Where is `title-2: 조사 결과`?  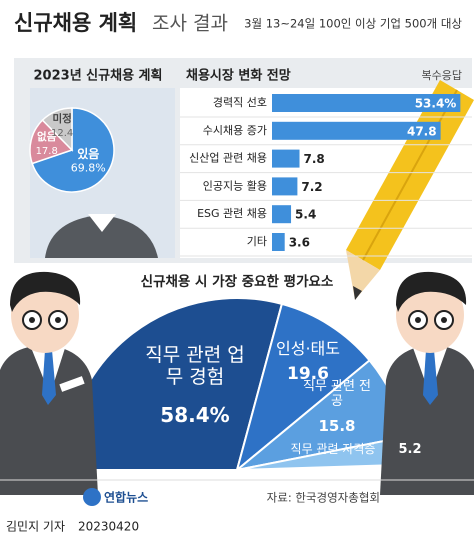 title-2: 조사 결과 is located at coordinates (190, 24).